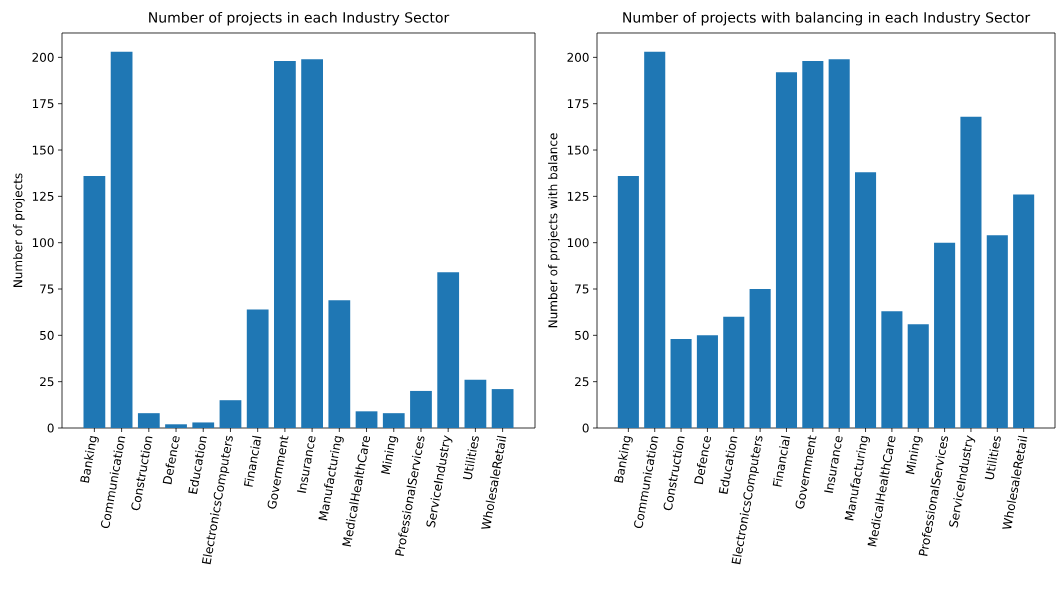 This screenshot has width=1057, height=605. What do you see at coordinates (827, 18) in the screenshot?
I see `chart-title: Number of projects with balancing in each Industry Sector` at bounding box center [827, 18].